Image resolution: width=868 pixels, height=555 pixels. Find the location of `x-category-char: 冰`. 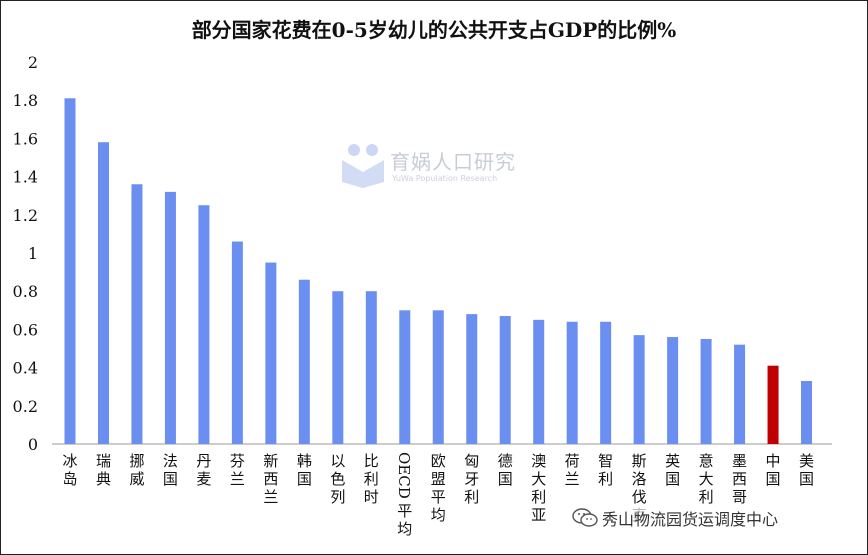

x-category-char: 冰 is located at coordinates (69, 461).